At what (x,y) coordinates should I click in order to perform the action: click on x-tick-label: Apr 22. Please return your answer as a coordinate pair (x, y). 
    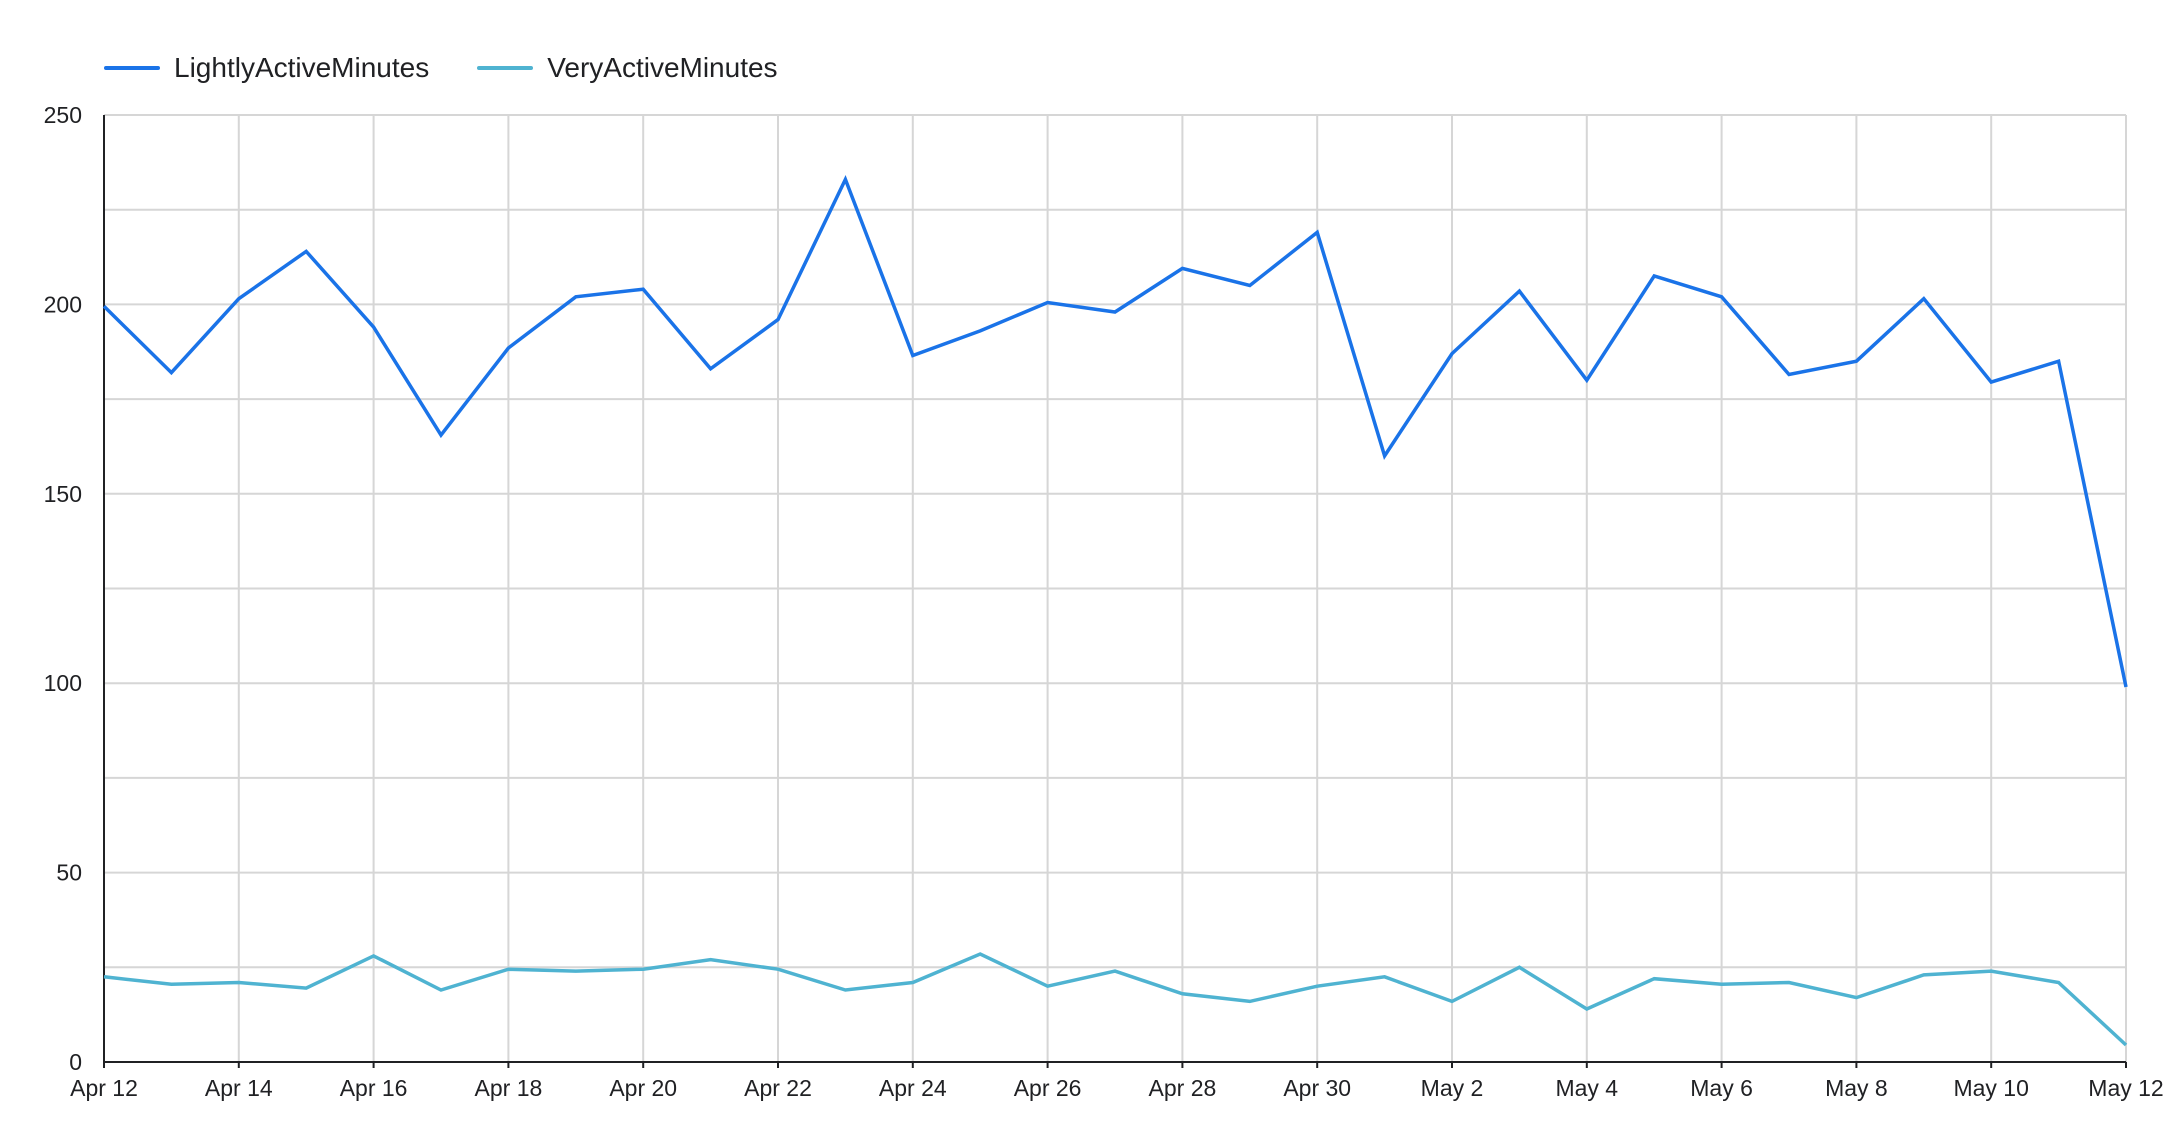
    Looking at the image, I should click on (778, 1088).